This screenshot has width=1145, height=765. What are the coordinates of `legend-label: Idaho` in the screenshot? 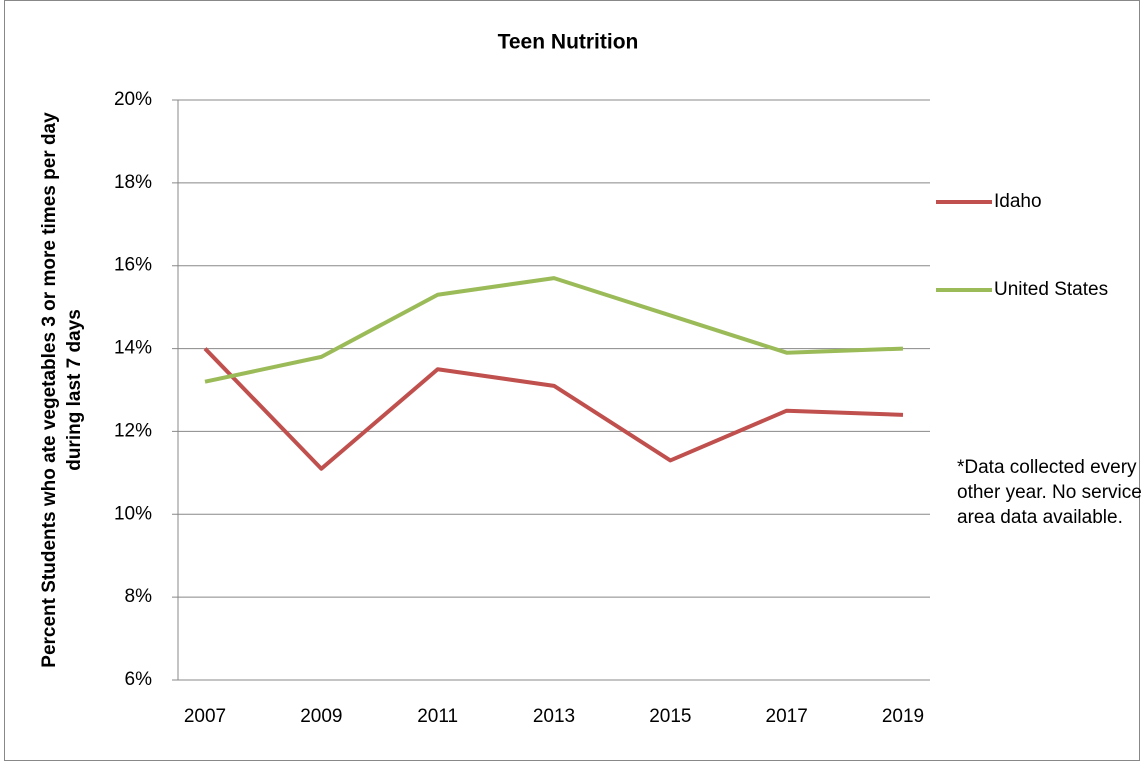 It's located at (1018, 201).